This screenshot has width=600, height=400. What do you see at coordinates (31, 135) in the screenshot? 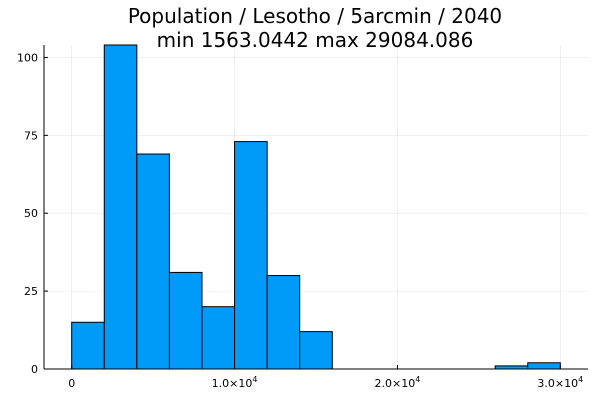
I see `y-tick-label: 75` at bounding box center [31, 135].